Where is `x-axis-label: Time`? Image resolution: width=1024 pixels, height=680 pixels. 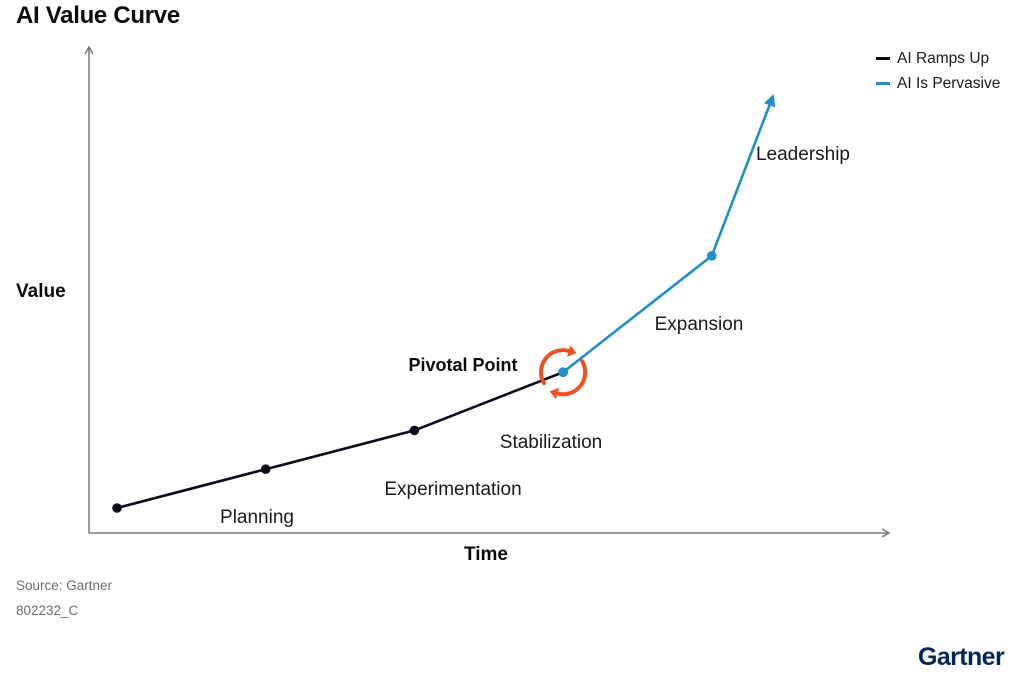
x-axis-label: Time is located at coordinates (486, 554).